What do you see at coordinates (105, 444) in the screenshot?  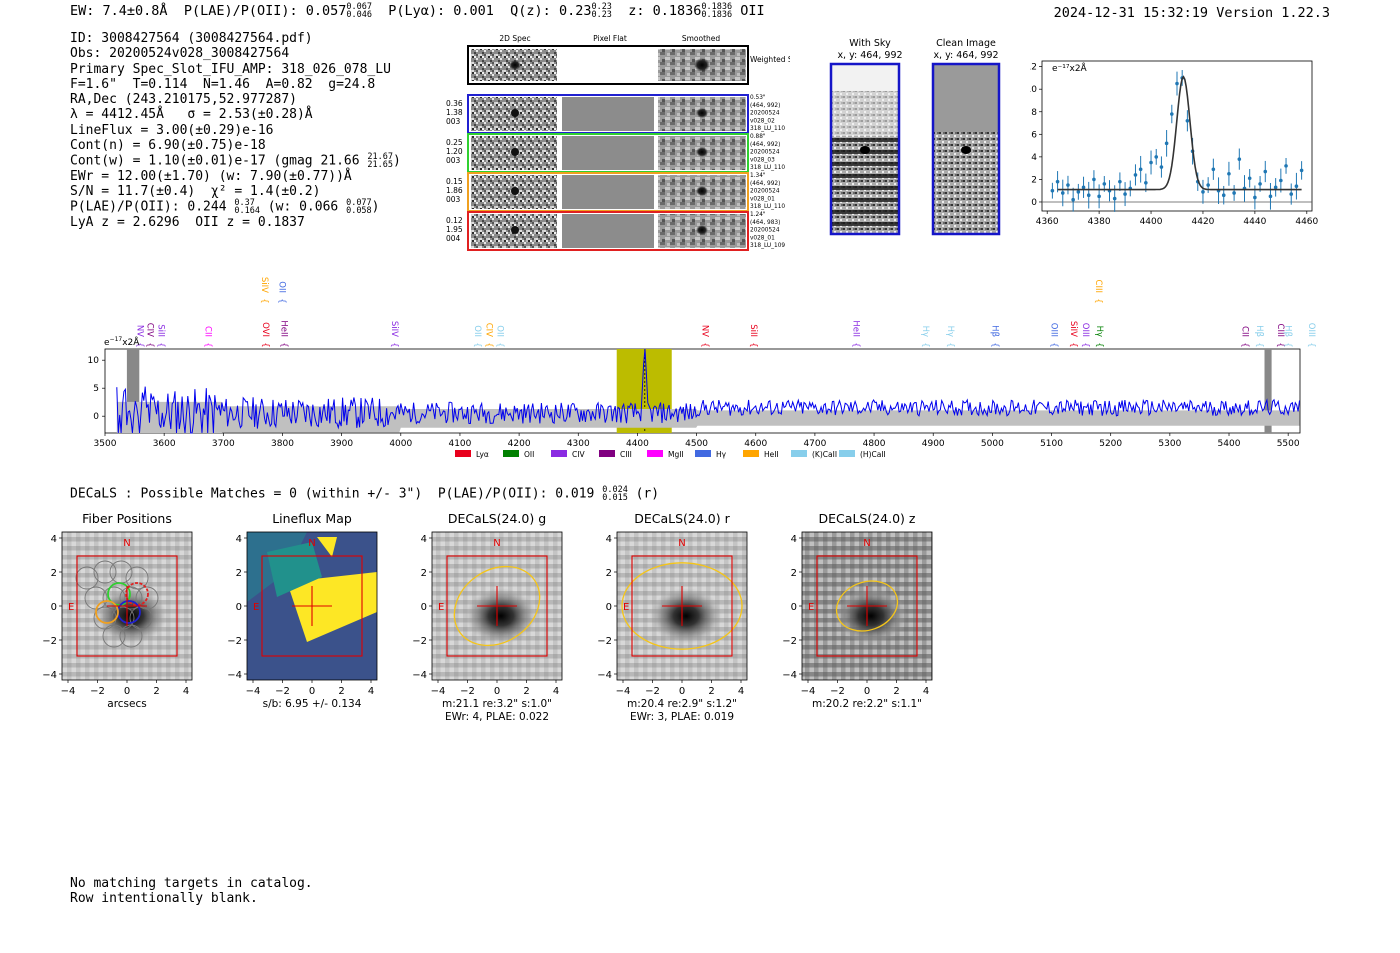 I see `spectrum-xtick-label: 3500` at bounding box center [105, 444].